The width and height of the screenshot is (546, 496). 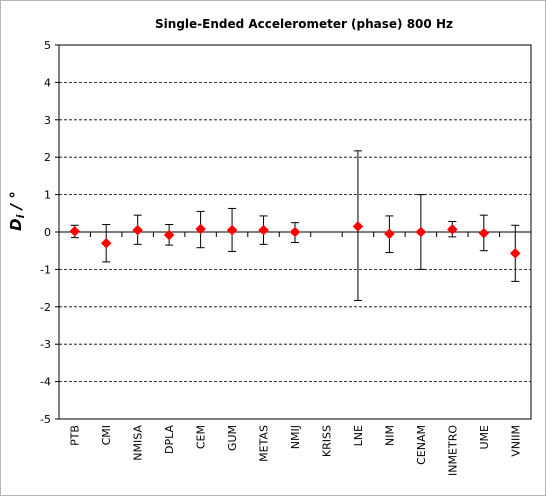 I want to click on y-tick-label: -4, so click(x=45, y=382).